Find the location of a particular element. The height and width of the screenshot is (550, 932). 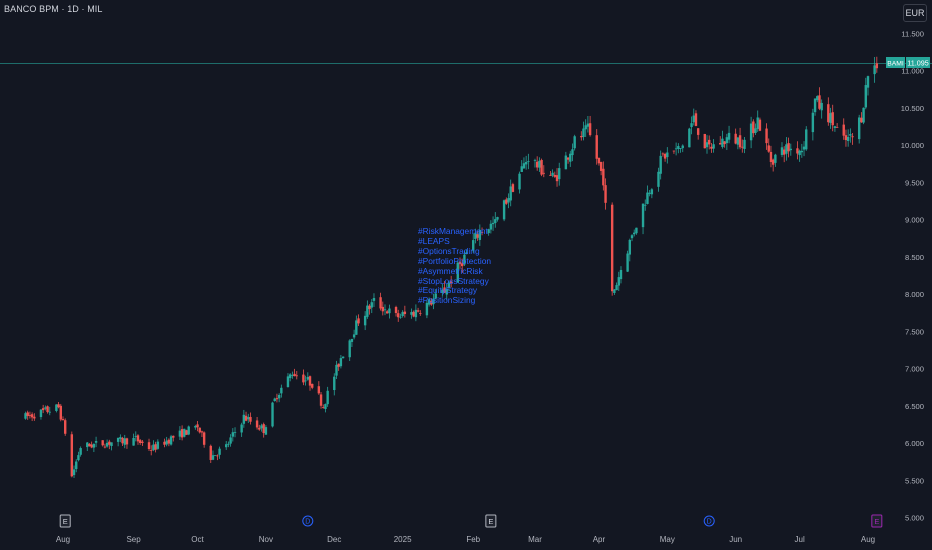

price-tick-label: 8.000 is located at coordinates (914, 294).